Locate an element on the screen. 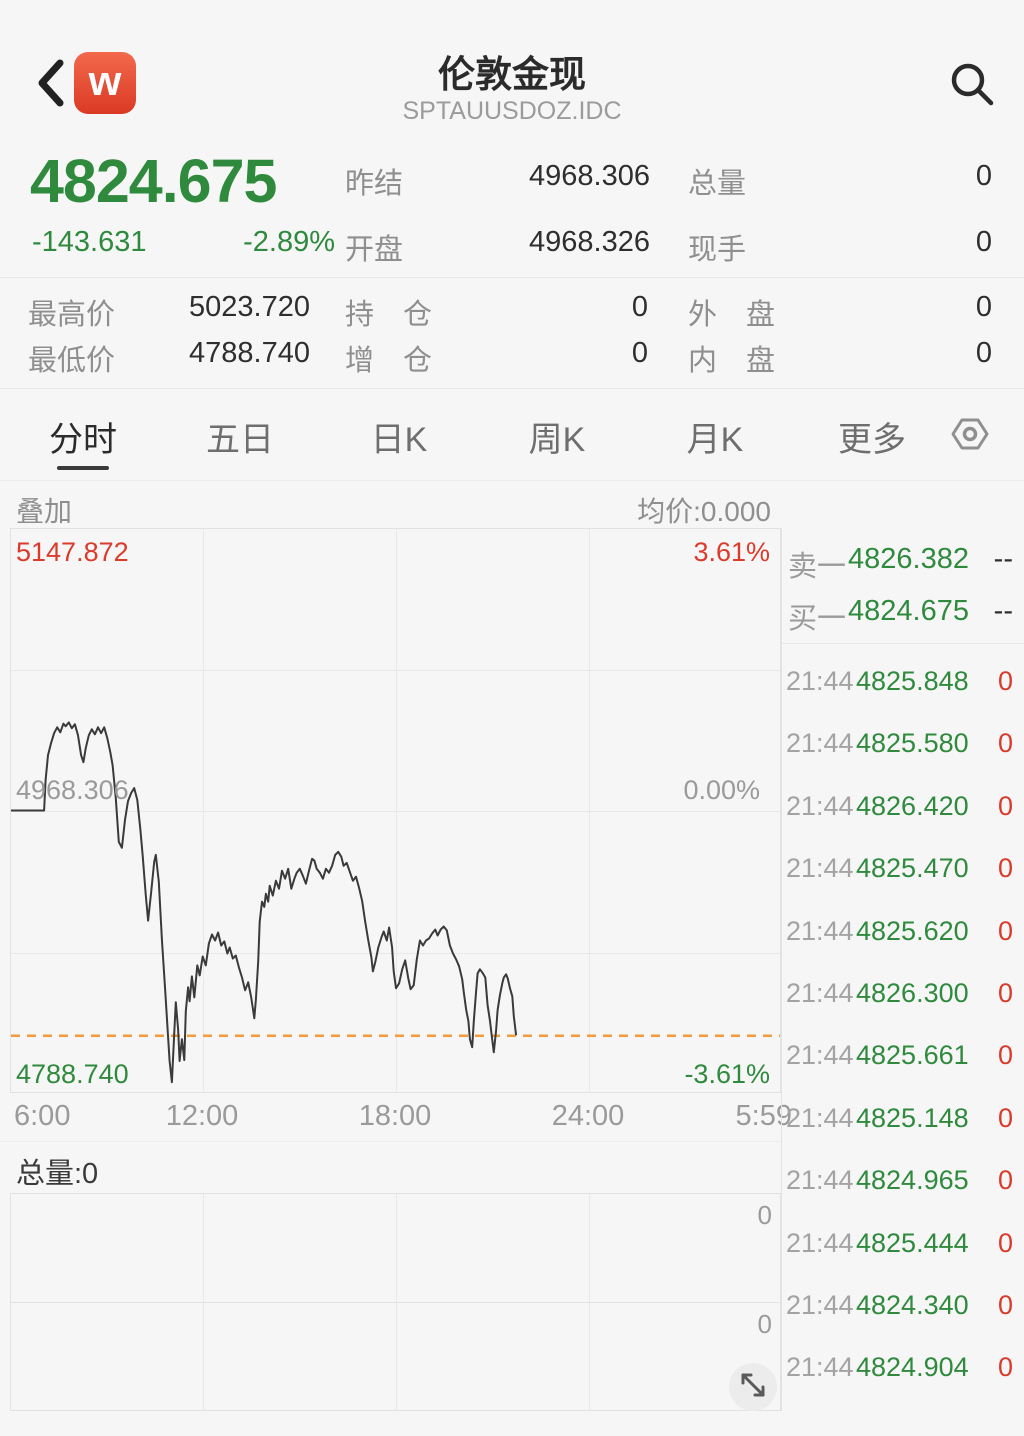 This screenshot has width=1024, height=1436. open-interest-value: 0 is located at coordinates (639, 307).